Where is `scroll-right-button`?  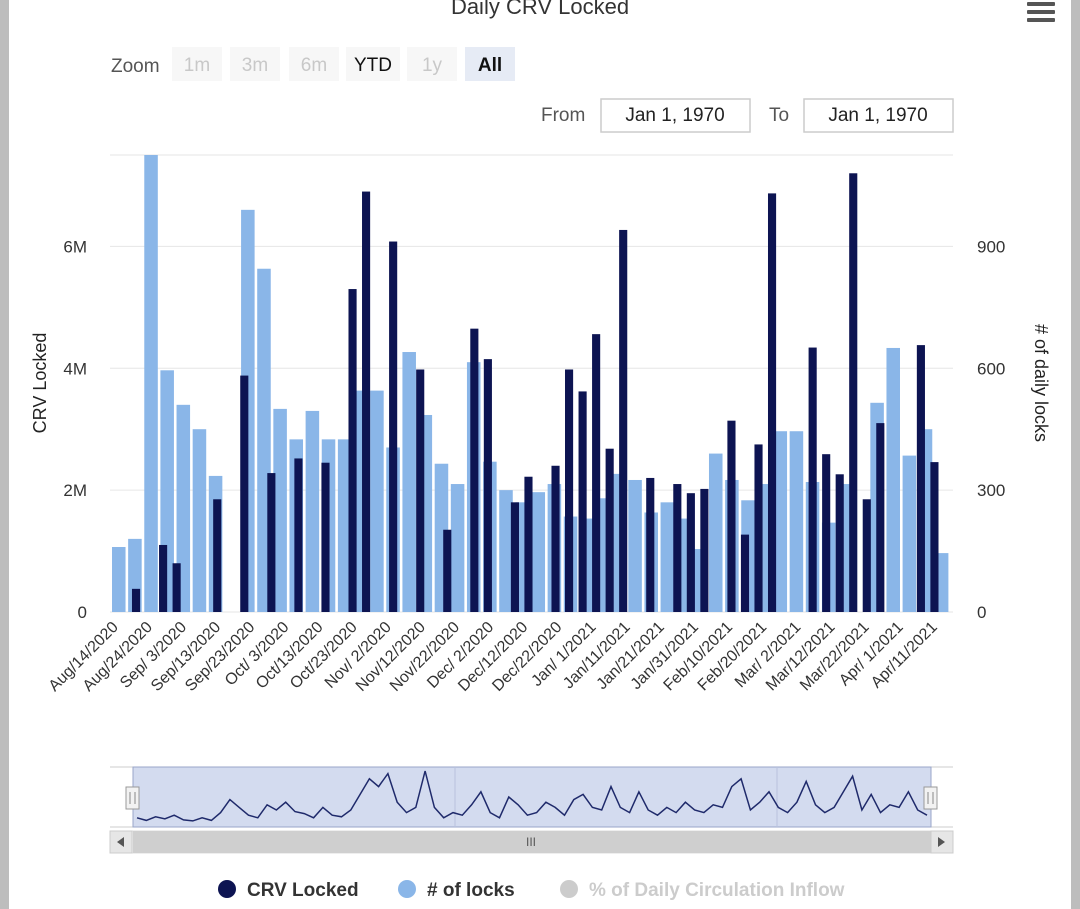
scroll-right-button is located at coordinates (942, 842).